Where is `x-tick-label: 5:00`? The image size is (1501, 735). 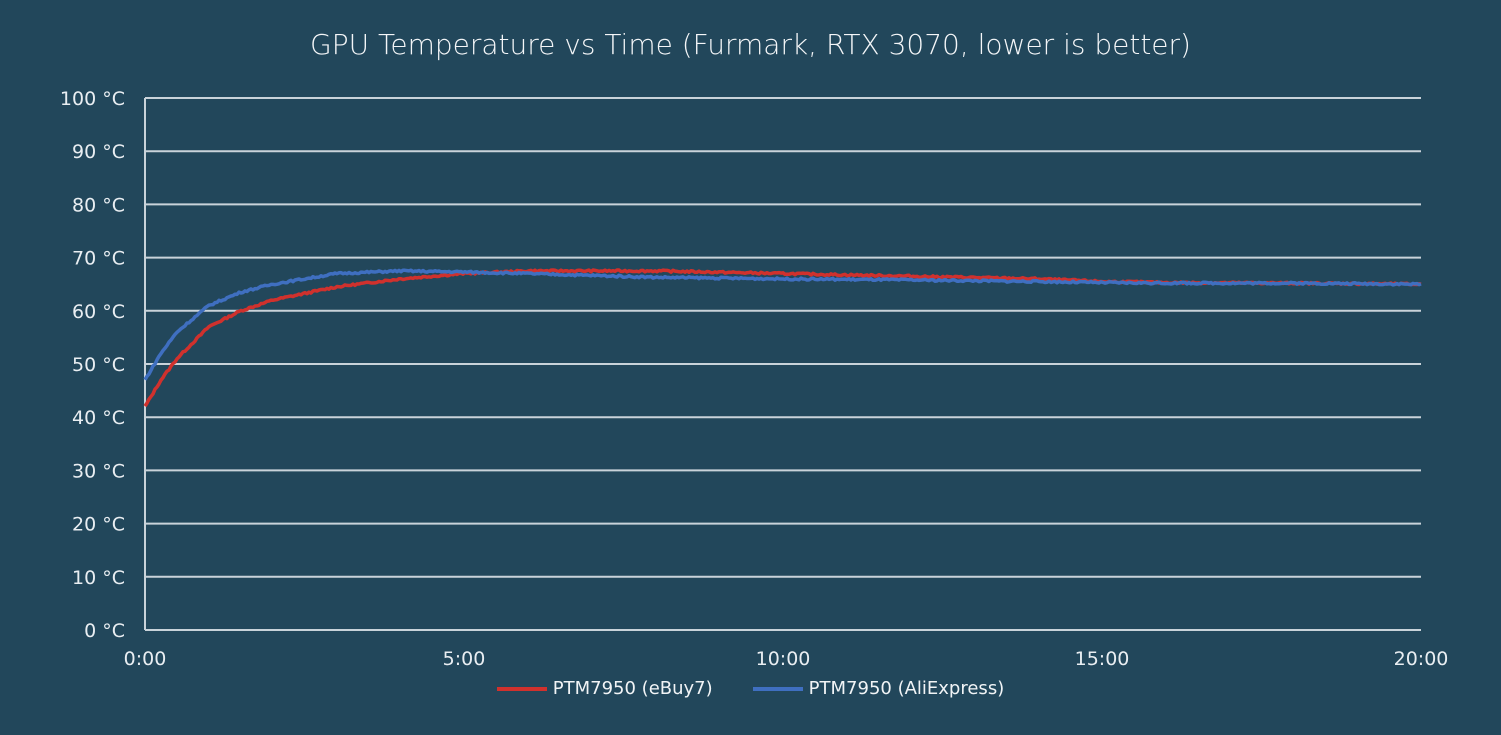
x-tick-label: 5:00 is located at coordinates (464, 659).